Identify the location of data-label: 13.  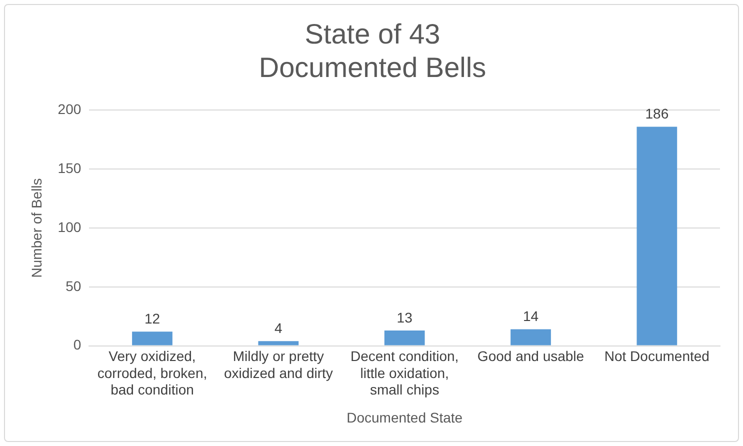
(404, 317).